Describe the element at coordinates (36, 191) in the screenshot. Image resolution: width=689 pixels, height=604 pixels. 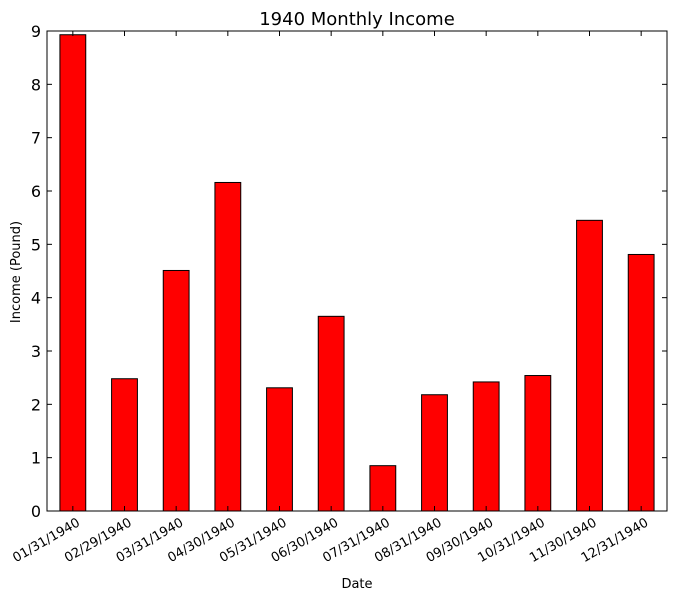
I see `y-tick-label: 6` at that location.